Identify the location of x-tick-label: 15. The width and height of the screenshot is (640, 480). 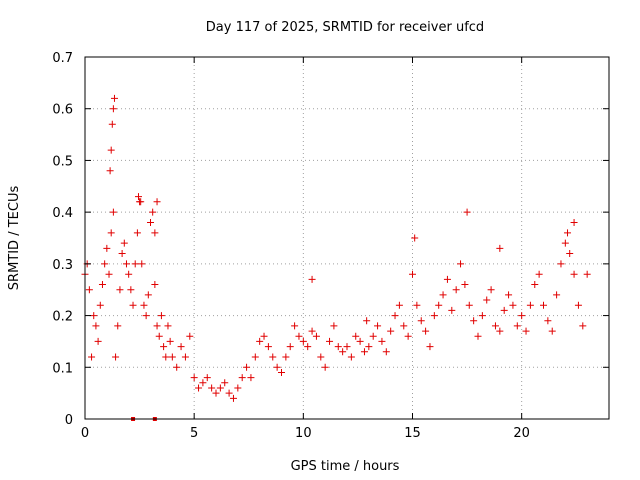
(412, 433).